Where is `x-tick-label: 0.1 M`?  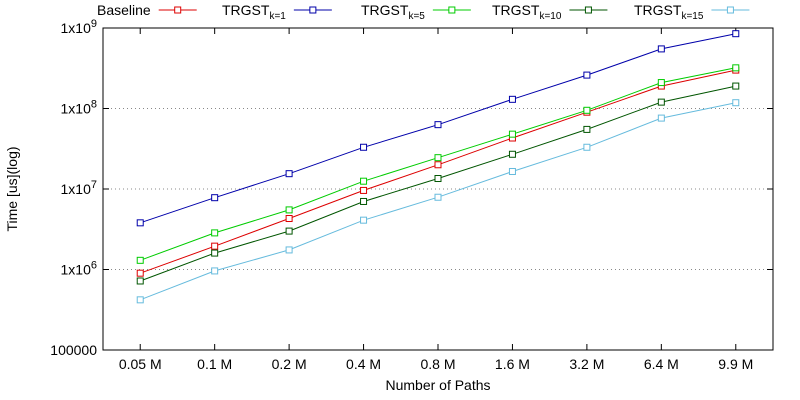
x-tick-label: 0.1 M is located at coordinates (214, 364).